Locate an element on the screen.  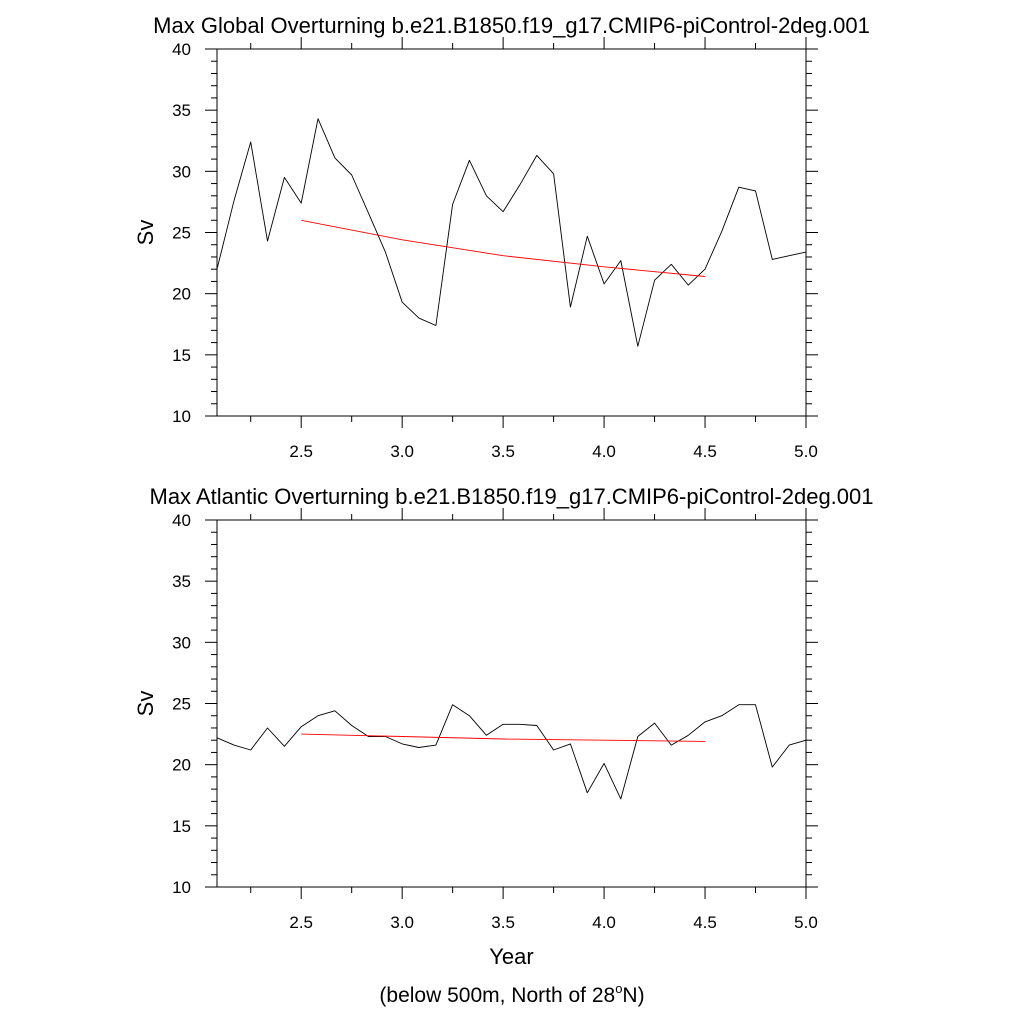
panel0-series-data-line is located at coordinates (511, 232).